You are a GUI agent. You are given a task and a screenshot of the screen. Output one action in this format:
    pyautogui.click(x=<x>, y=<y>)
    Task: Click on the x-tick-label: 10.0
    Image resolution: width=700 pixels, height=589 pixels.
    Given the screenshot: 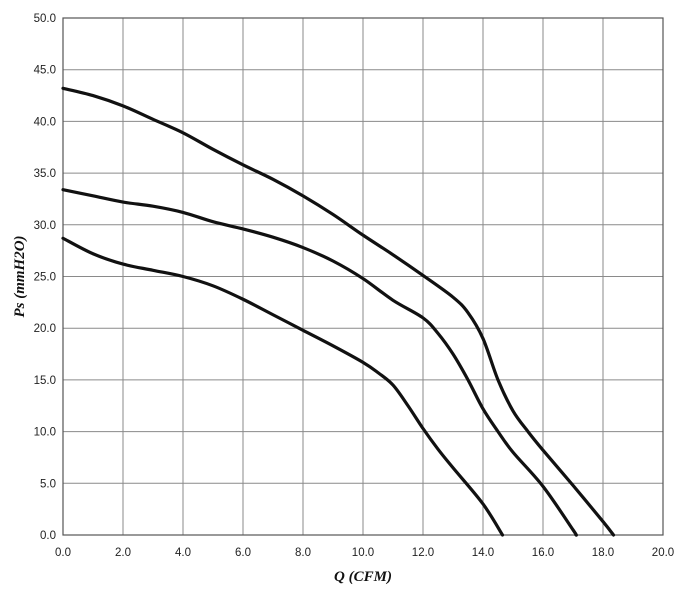 What is the action you would take?
    pyautogui.click(x=363, y=553)
    